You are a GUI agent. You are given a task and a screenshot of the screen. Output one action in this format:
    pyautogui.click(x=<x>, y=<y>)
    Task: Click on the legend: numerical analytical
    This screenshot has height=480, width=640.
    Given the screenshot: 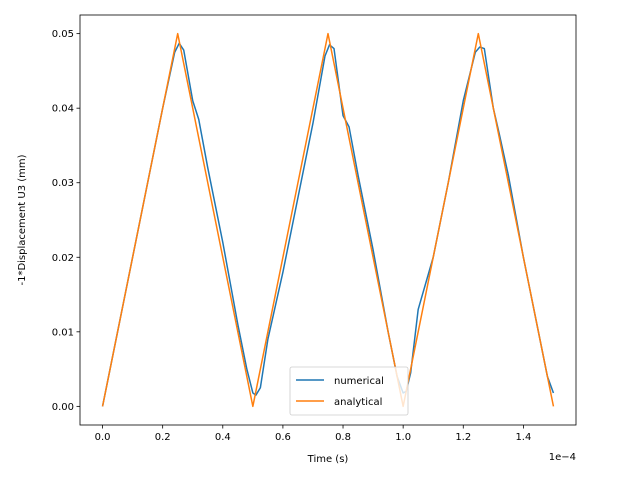 What is the action you would take?
    pyautogui.click(x=349, y=391)
    